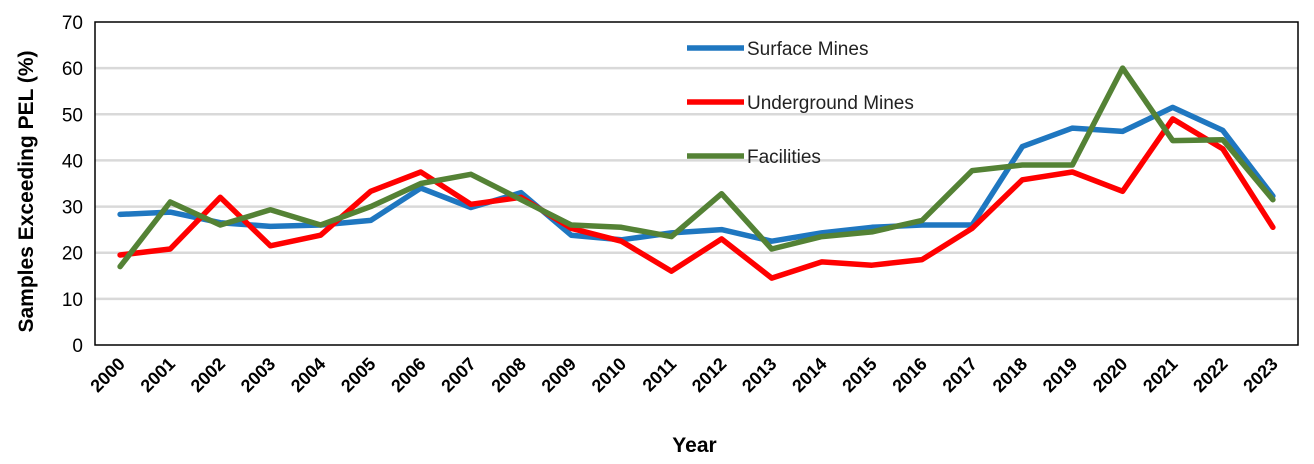 This screenshot has height=464, width=1314. I want to click on x-tick-label: 2013, so click(759, 375).